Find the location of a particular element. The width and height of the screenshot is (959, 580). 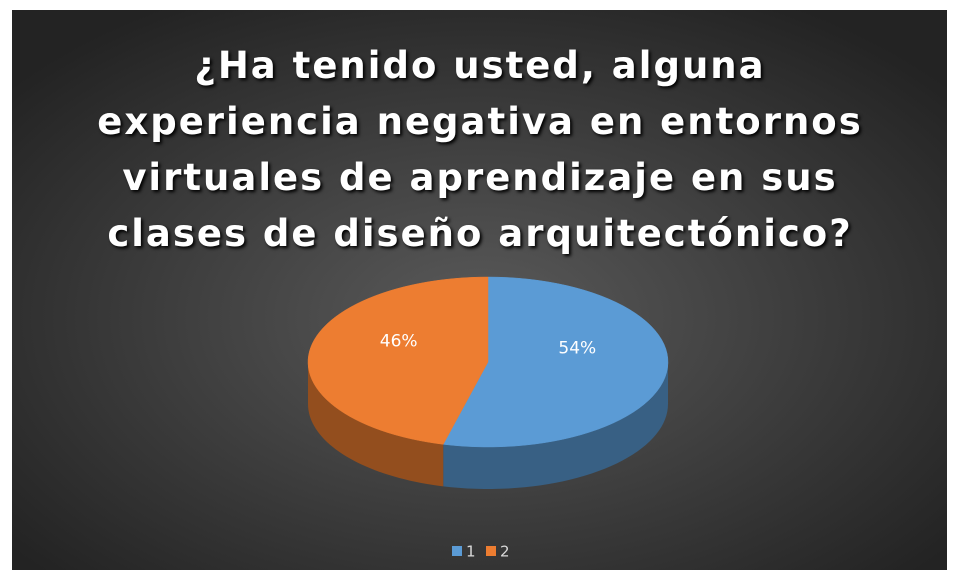

data-label: 46% is located at coordinates (399, 341).